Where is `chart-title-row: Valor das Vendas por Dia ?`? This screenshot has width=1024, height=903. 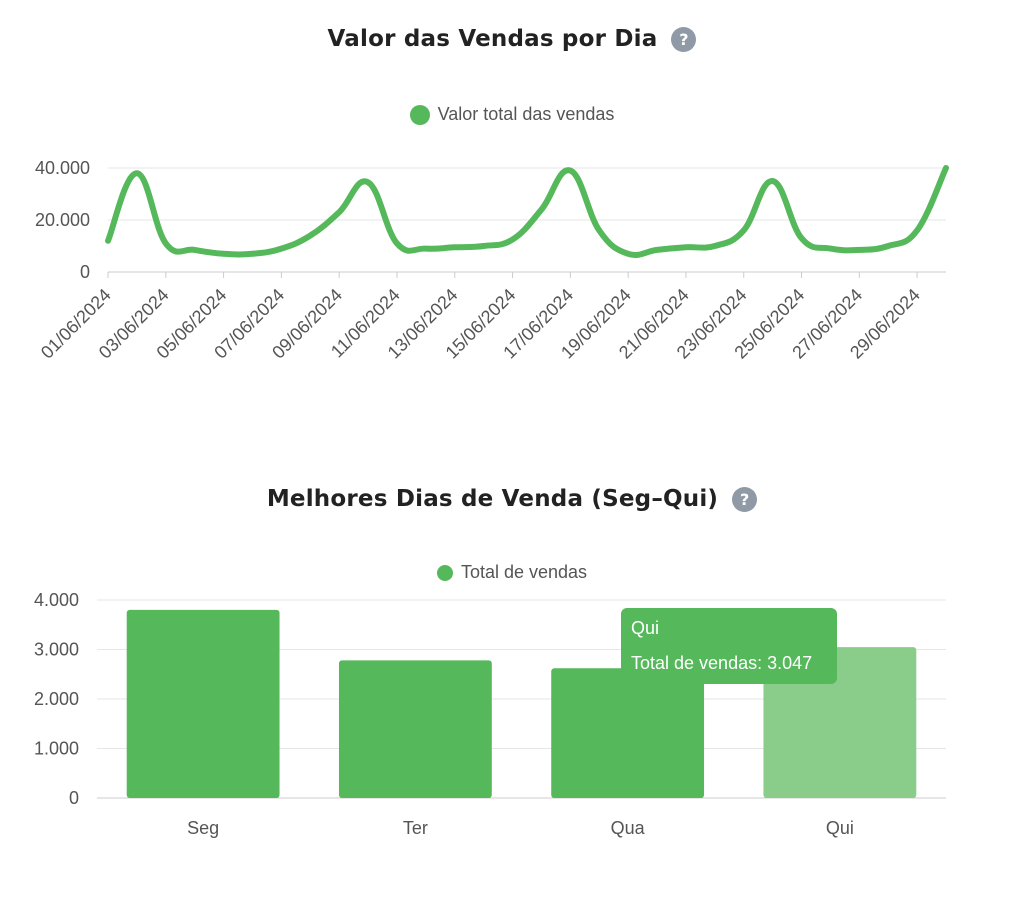 chart-title-row: Valor das Vendas por Dia ? is located at coordinates (512, 39).